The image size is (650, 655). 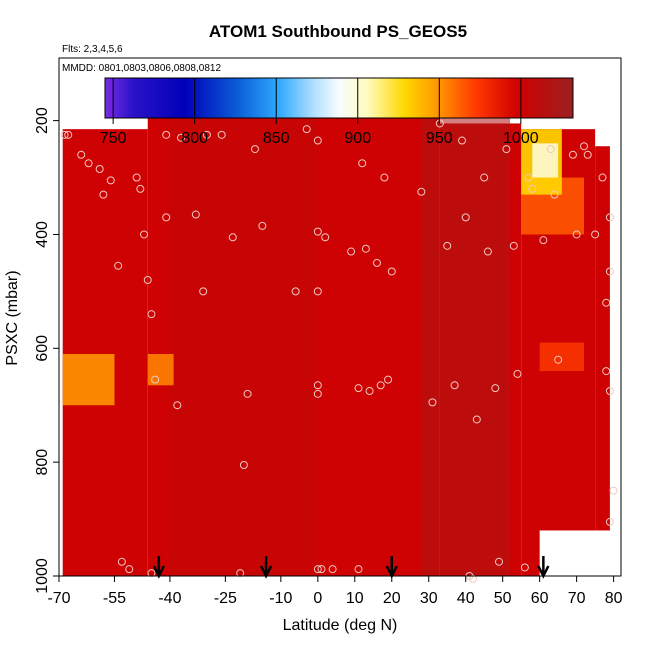 I want to click on colorbar-ticks: 750 800 850 900 950 1000, so click(x=319, y=112).